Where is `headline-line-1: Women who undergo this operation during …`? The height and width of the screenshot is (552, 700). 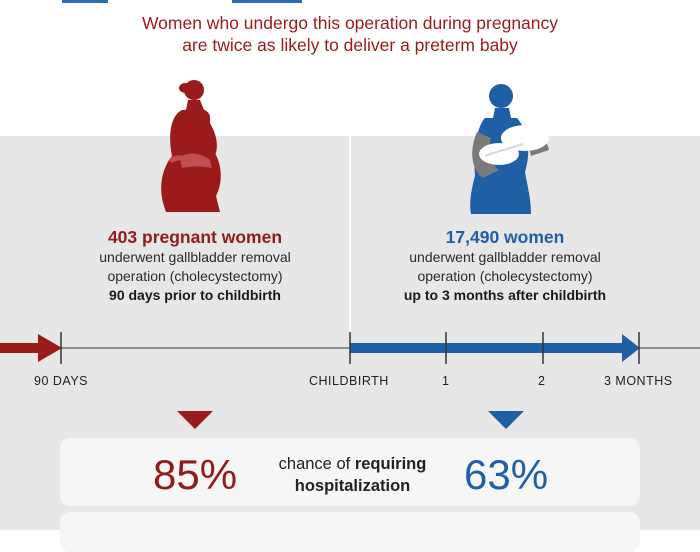
headline-line-1: Women who undergo this operation during … is located at coordinates (350, 23).